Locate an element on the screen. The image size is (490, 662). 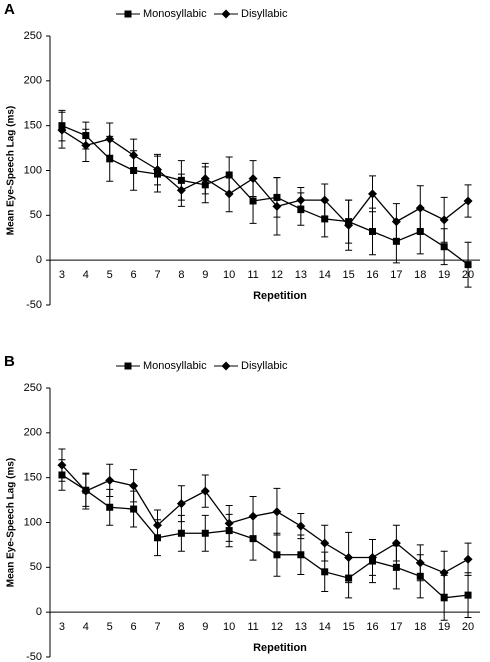
x-axis-label: Repetition is located at coordinates (280, 648).